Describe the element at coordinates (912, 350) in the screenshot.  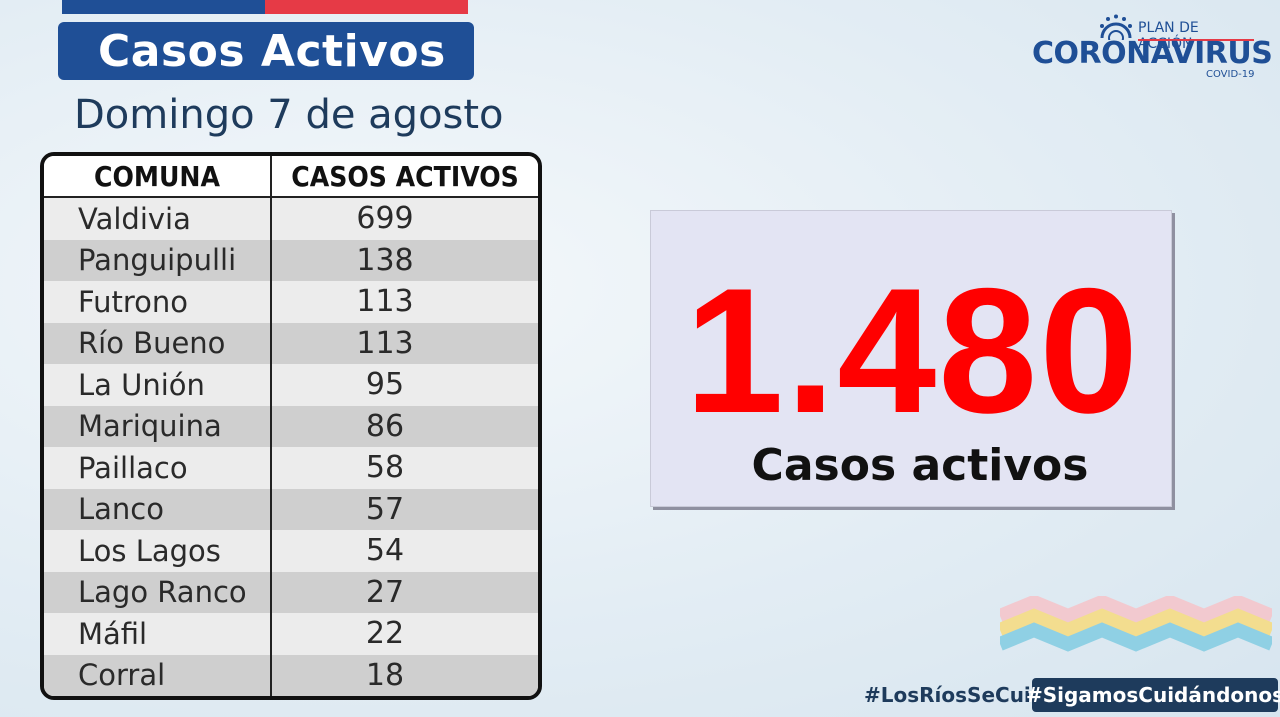
I see `total-value: 1.480` at that location.